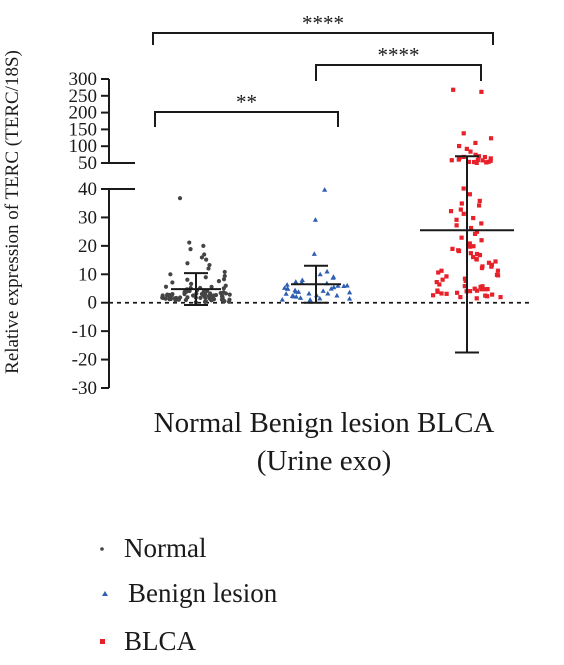  What do you see at coordinates (165, 548) in the screenshot?
I see `legend-label: Normal` at bounding box center [165, 548].